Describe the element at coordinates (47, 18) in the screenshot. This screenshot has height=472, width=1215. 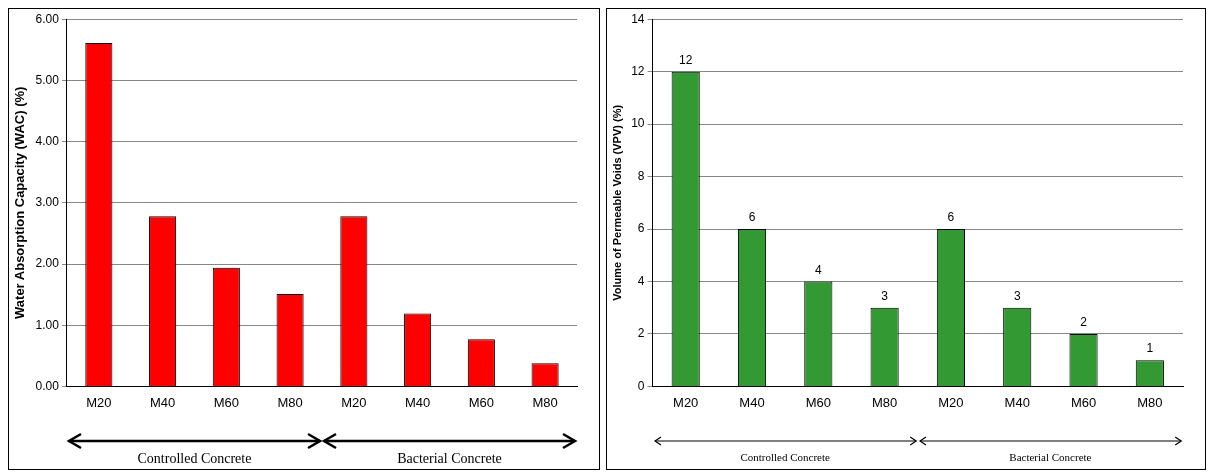
I see `y-tick-label: 6.00` at that location.